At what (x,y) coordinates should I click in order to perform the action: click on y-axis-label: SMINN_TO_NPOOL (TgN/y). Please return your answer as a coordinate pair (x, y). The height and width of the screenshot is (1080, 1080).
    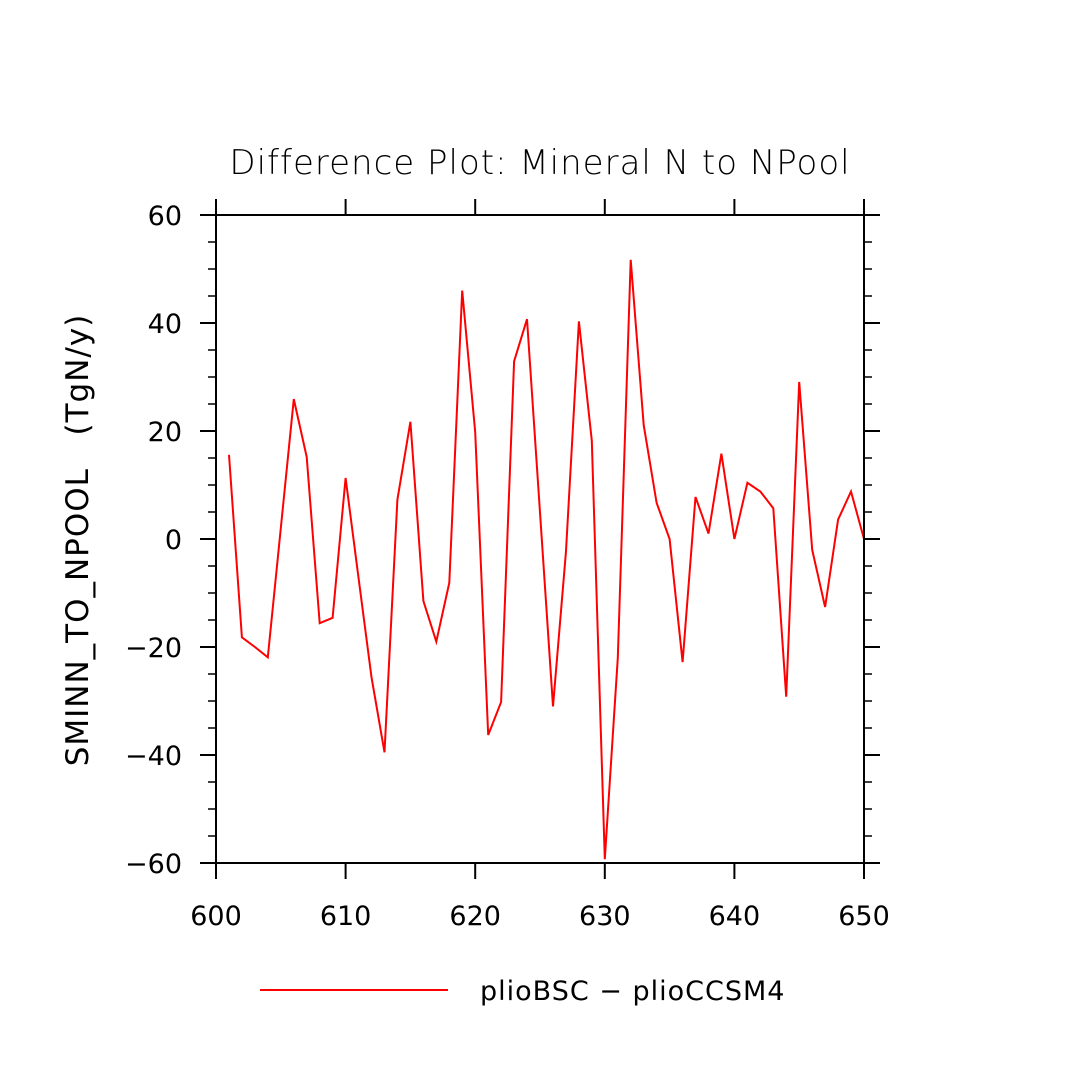
    Looking at the image, I should click on (78, 540).